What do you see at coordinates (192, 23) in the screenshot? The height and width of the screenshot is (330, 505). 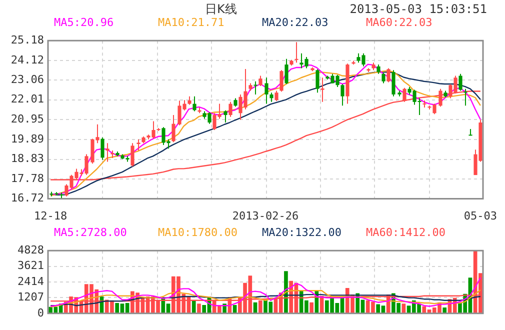 I see `text: MA10:21.71` at bounding box center [192, 23].